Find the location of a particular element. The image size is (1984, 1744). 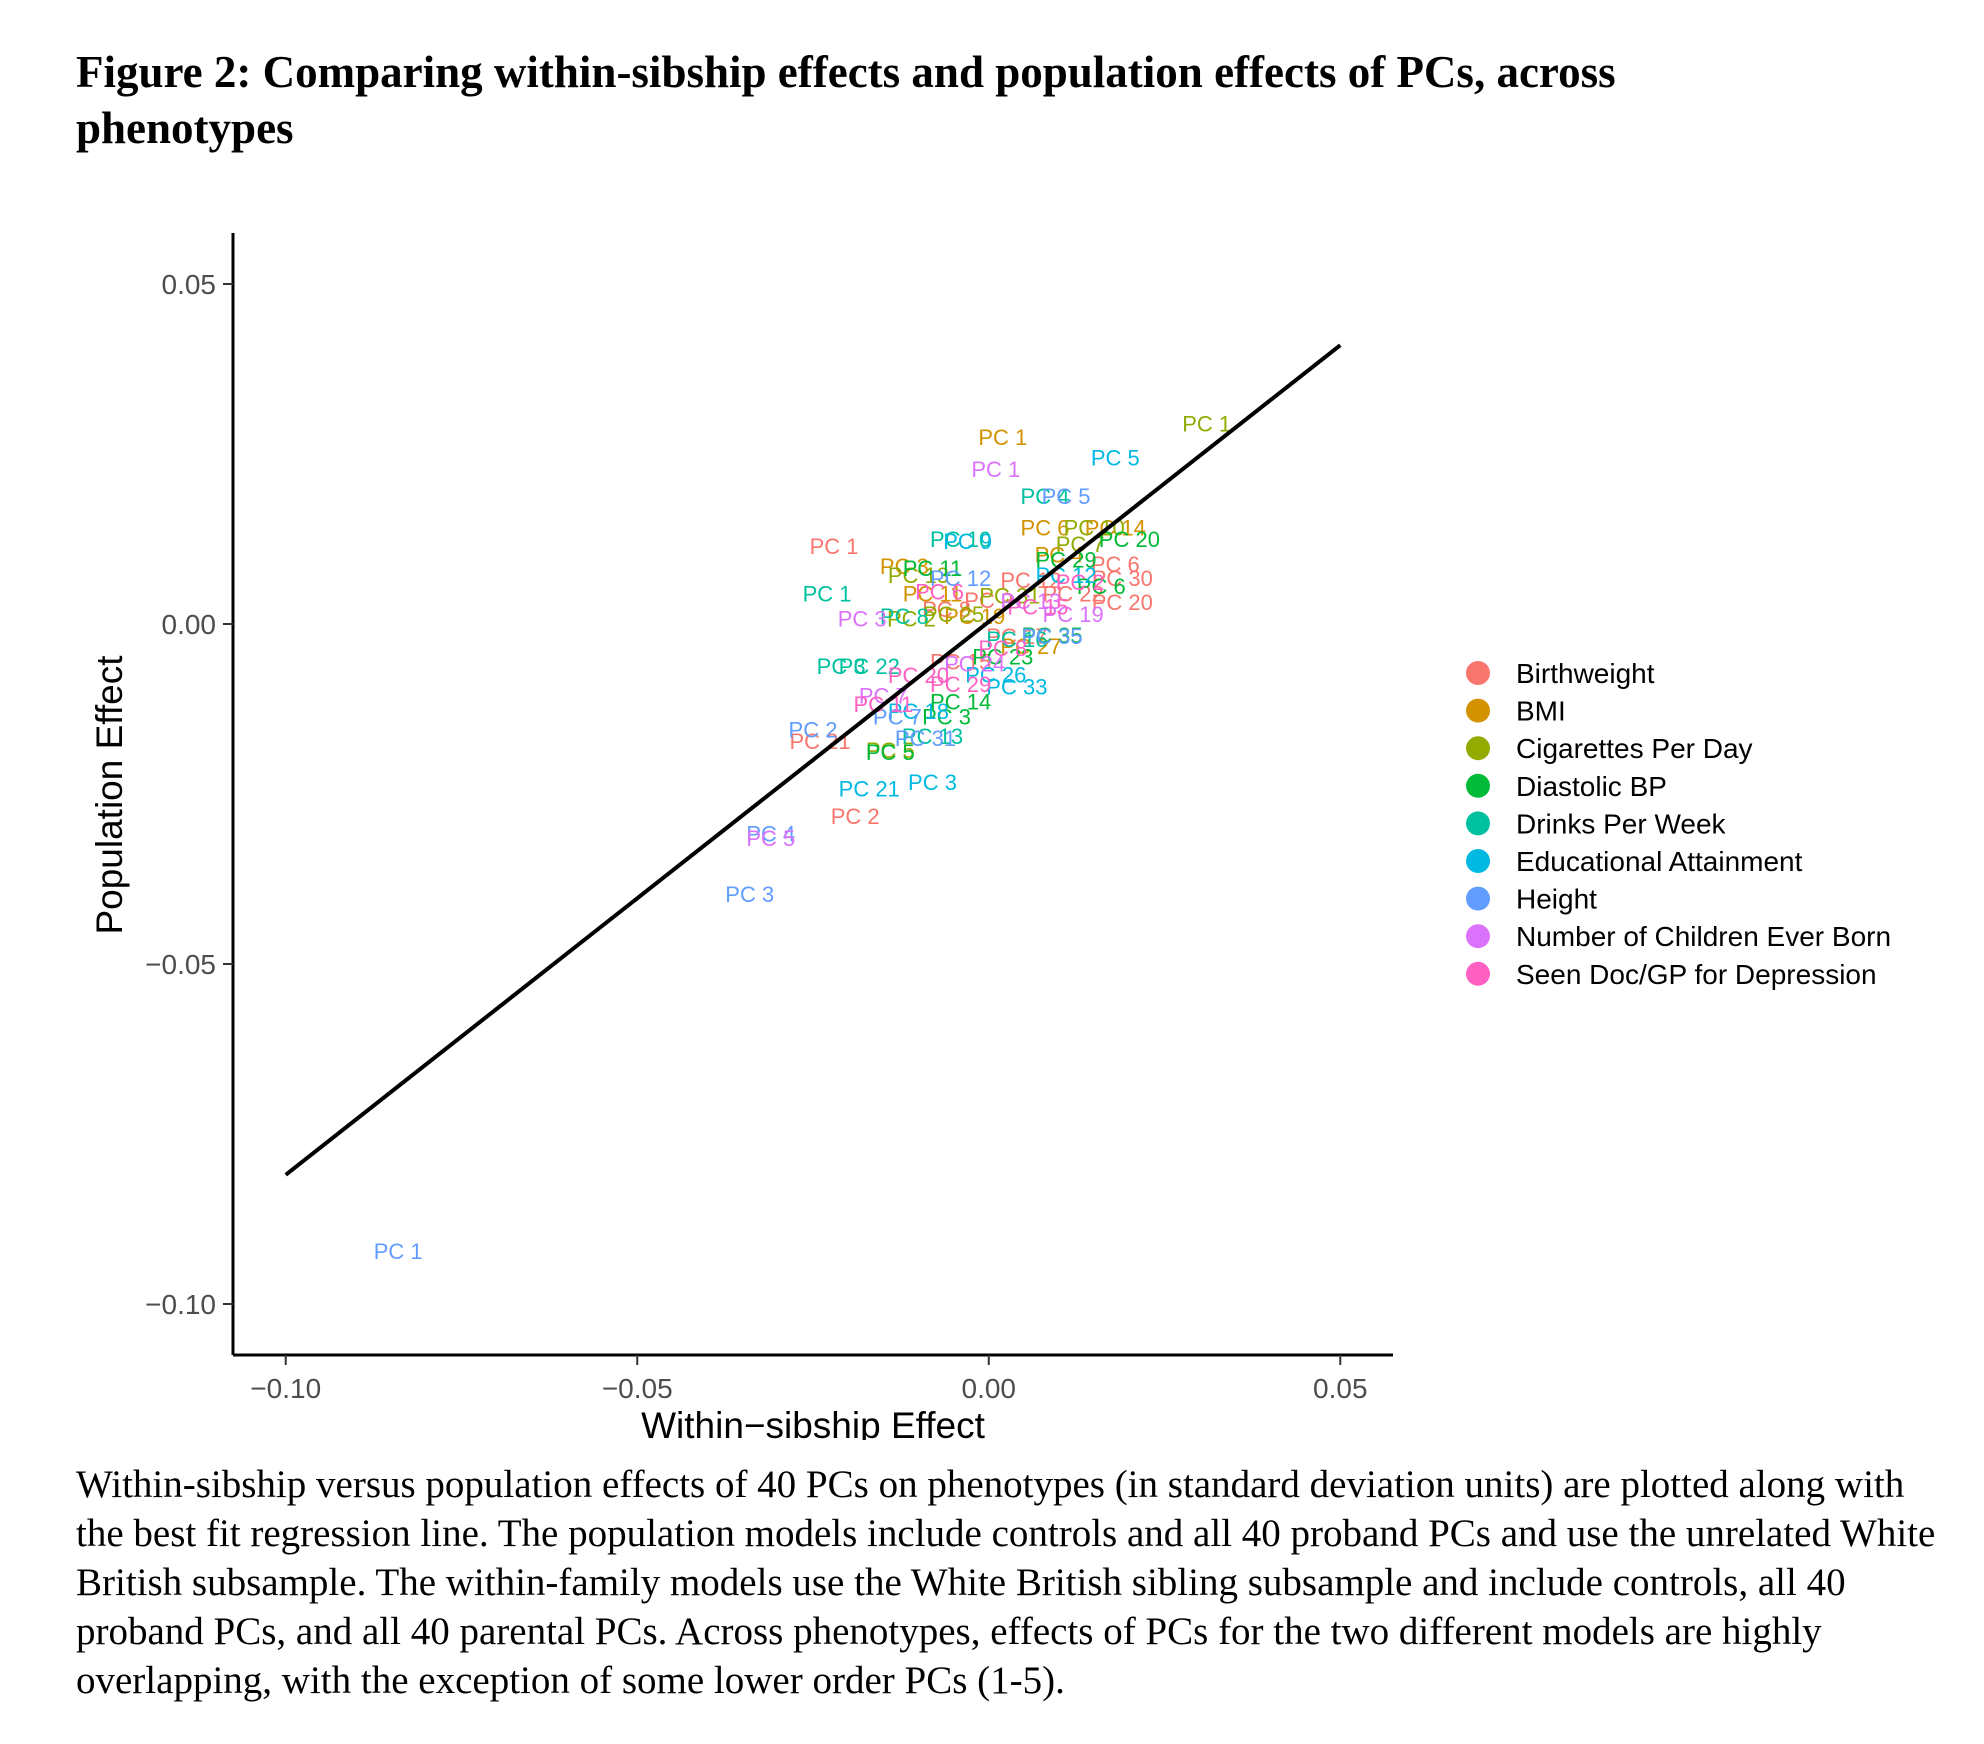

point-label: PC 17 is located at coordinates (1016, 636).